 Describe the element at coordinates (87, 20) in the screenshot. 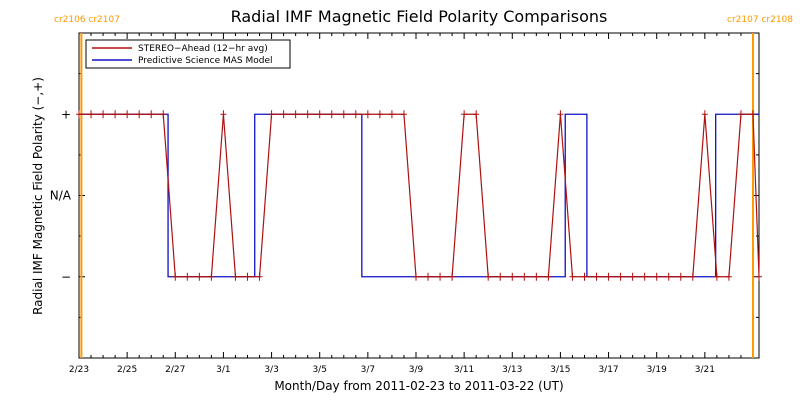

I see `carrington-label-left: cr2106 cr2107` at that location.